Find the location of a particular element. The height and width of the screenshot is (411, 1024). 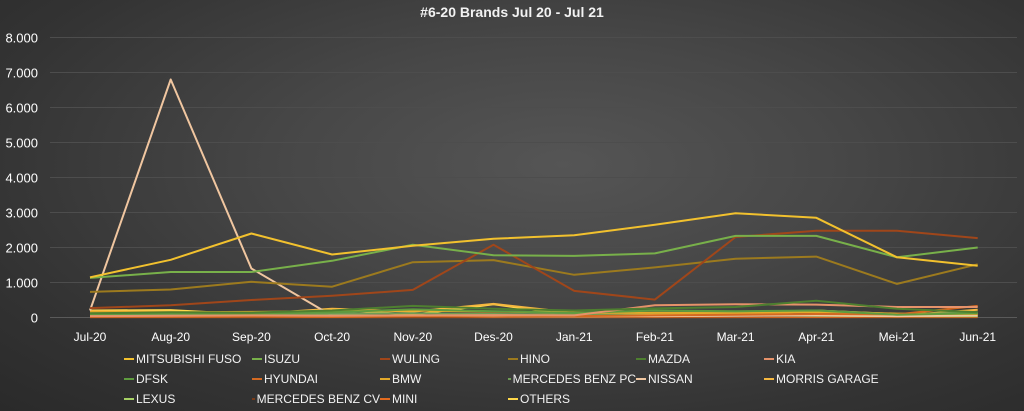

legend-label: BMW is located at coordinates (407, 378).